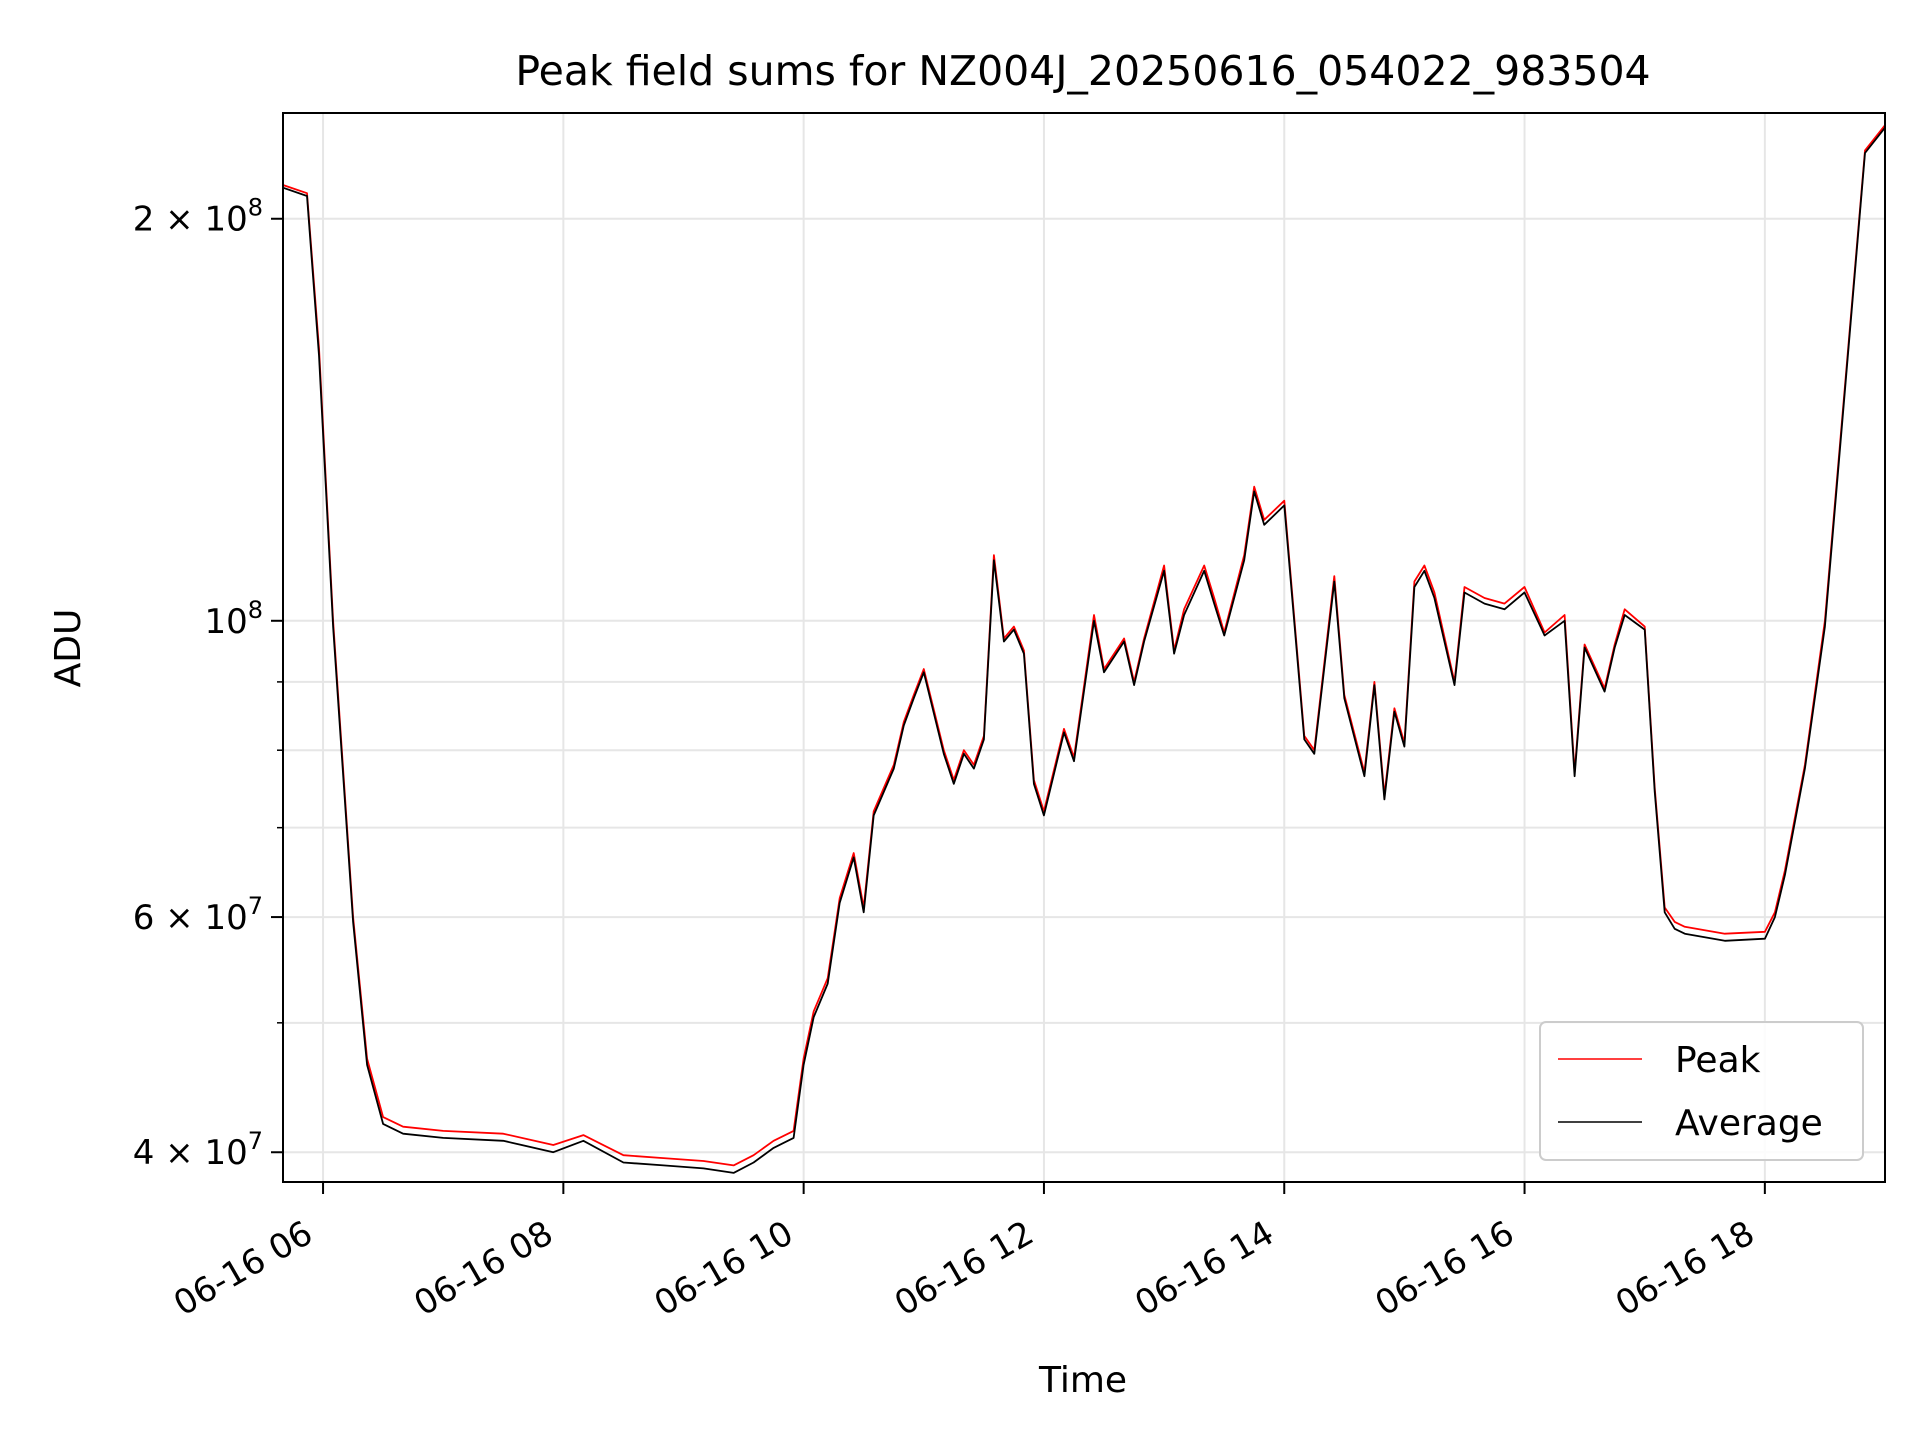 Image resolution: width=1920 pixels, height=1440 pixels. I want to click on y-tick-label: 4 × 107, so click(198, 1150).